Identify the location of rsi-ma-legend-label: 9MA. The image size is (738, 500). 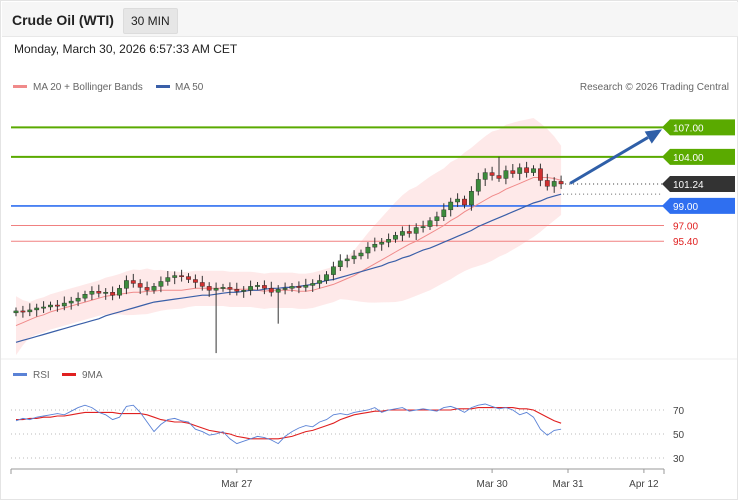
(92, 375).